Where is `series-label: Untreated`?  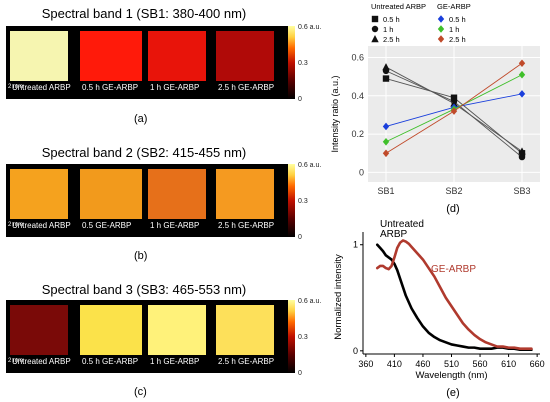 series-label: Untreated is located at coordinates (402, 224).